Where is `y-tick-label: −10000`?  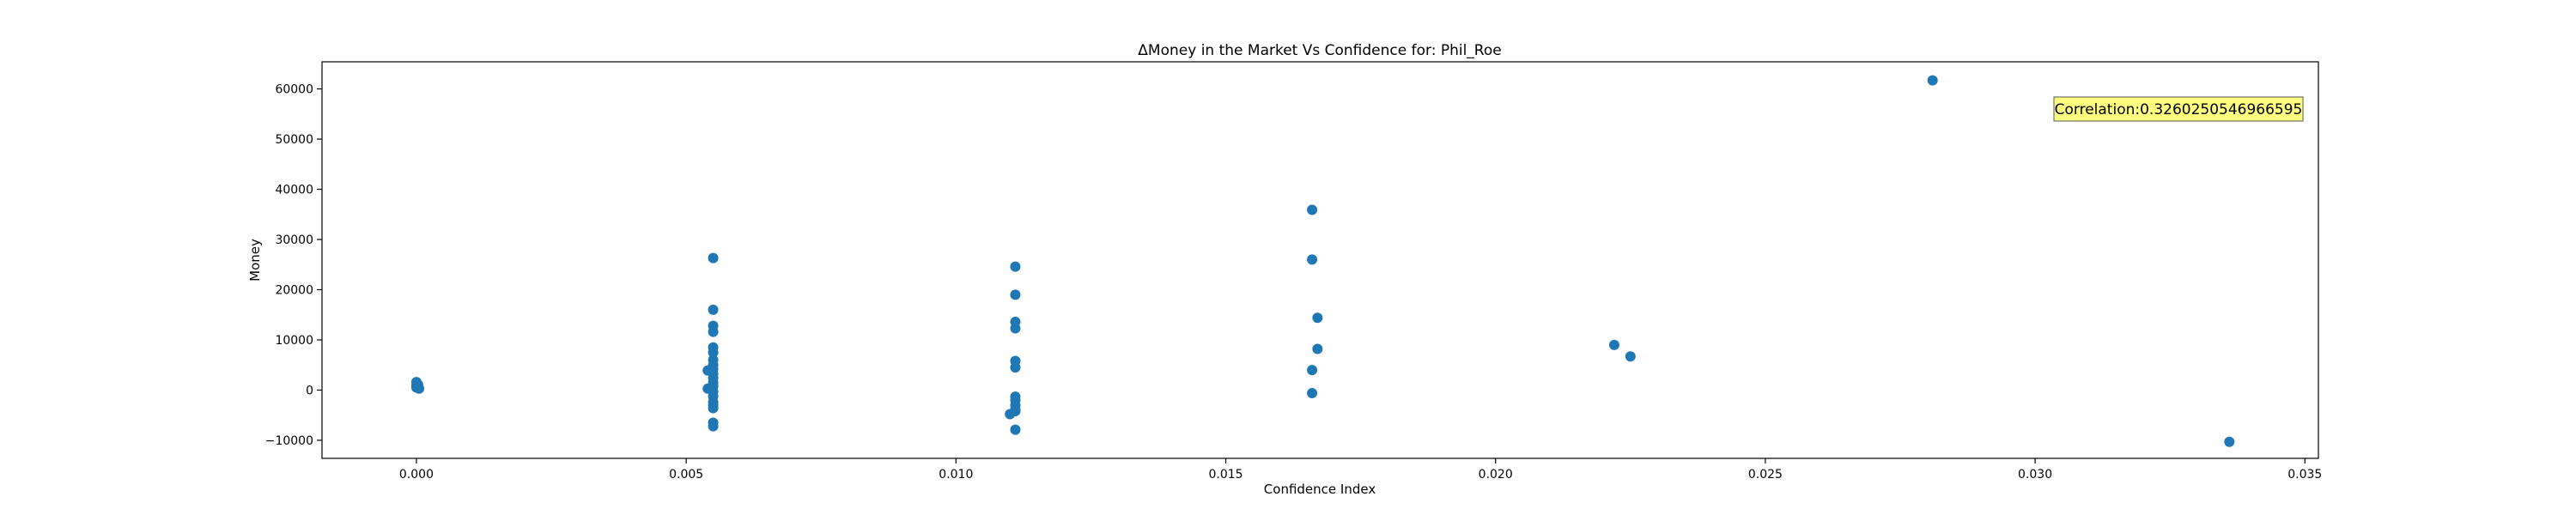
y-tick-label: −10000 is located at coordinates (289, 441).